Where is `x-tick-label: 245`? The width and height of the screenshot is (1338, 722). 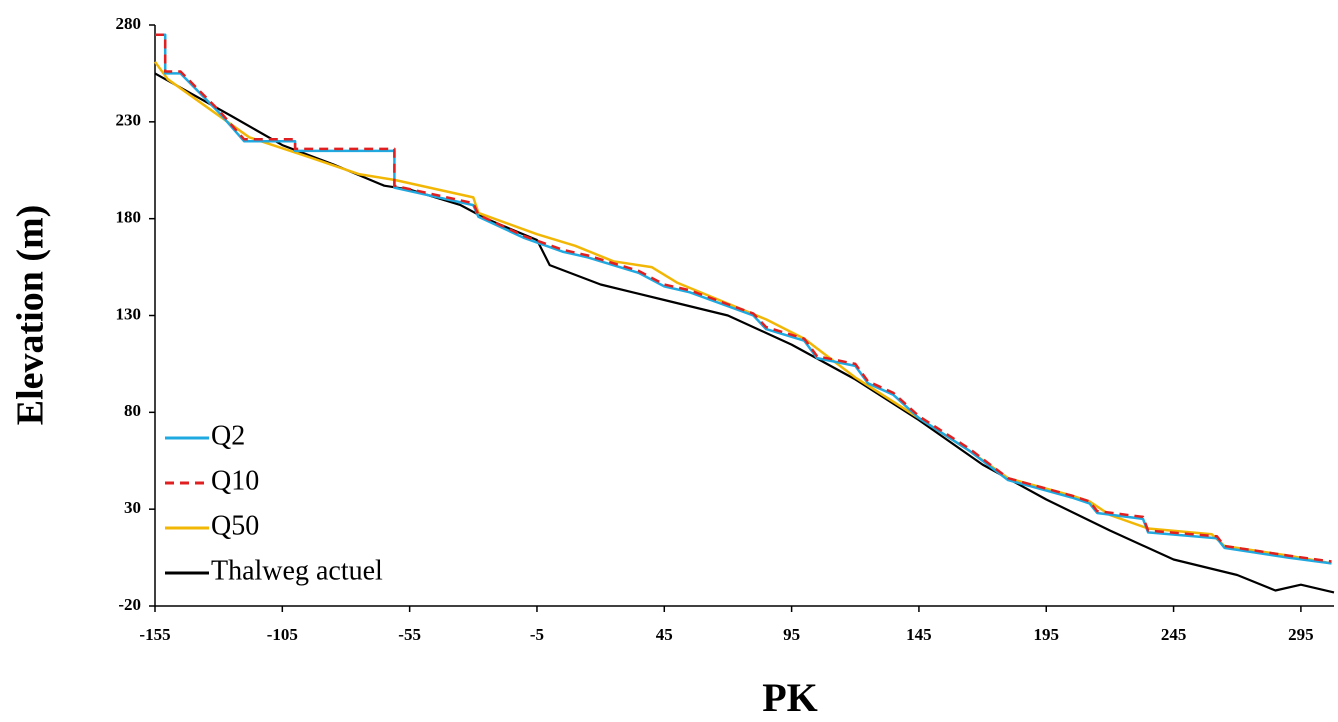
x-tick-label: 245 is located at coordinates (1174, 634).